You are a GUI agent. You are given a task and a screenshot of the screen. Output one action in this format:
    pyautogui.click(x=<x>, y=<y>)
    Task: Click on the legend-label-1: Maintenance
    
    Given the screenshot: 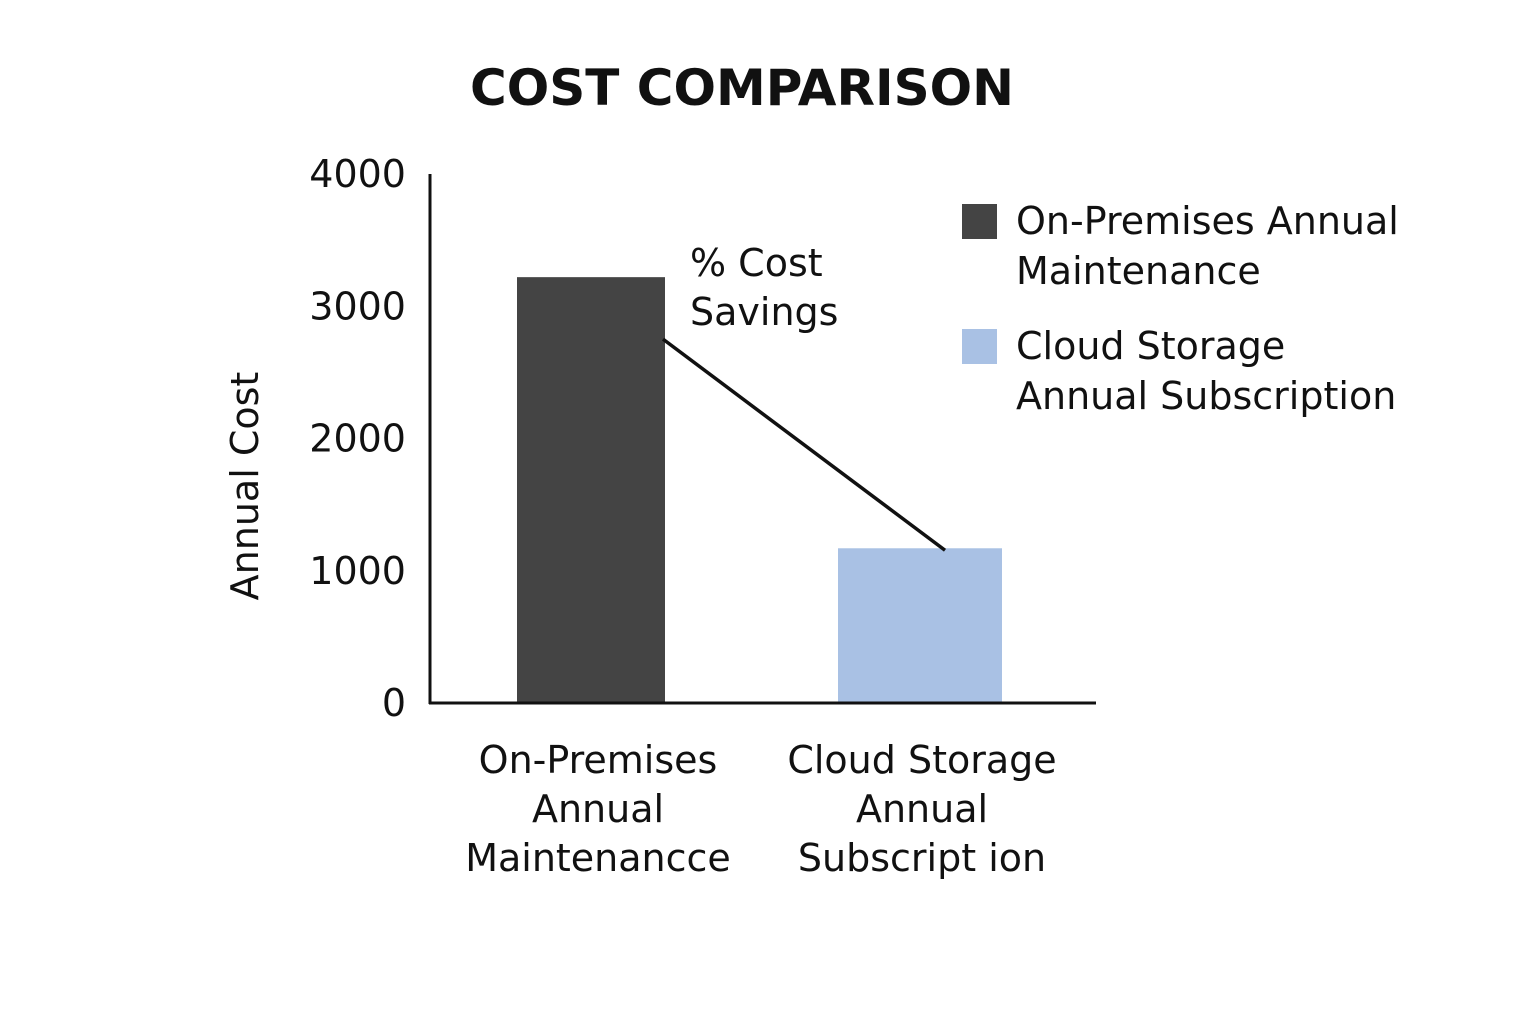 What is the action you would take?
    pyautogui.click(x=1138, y=271)
    